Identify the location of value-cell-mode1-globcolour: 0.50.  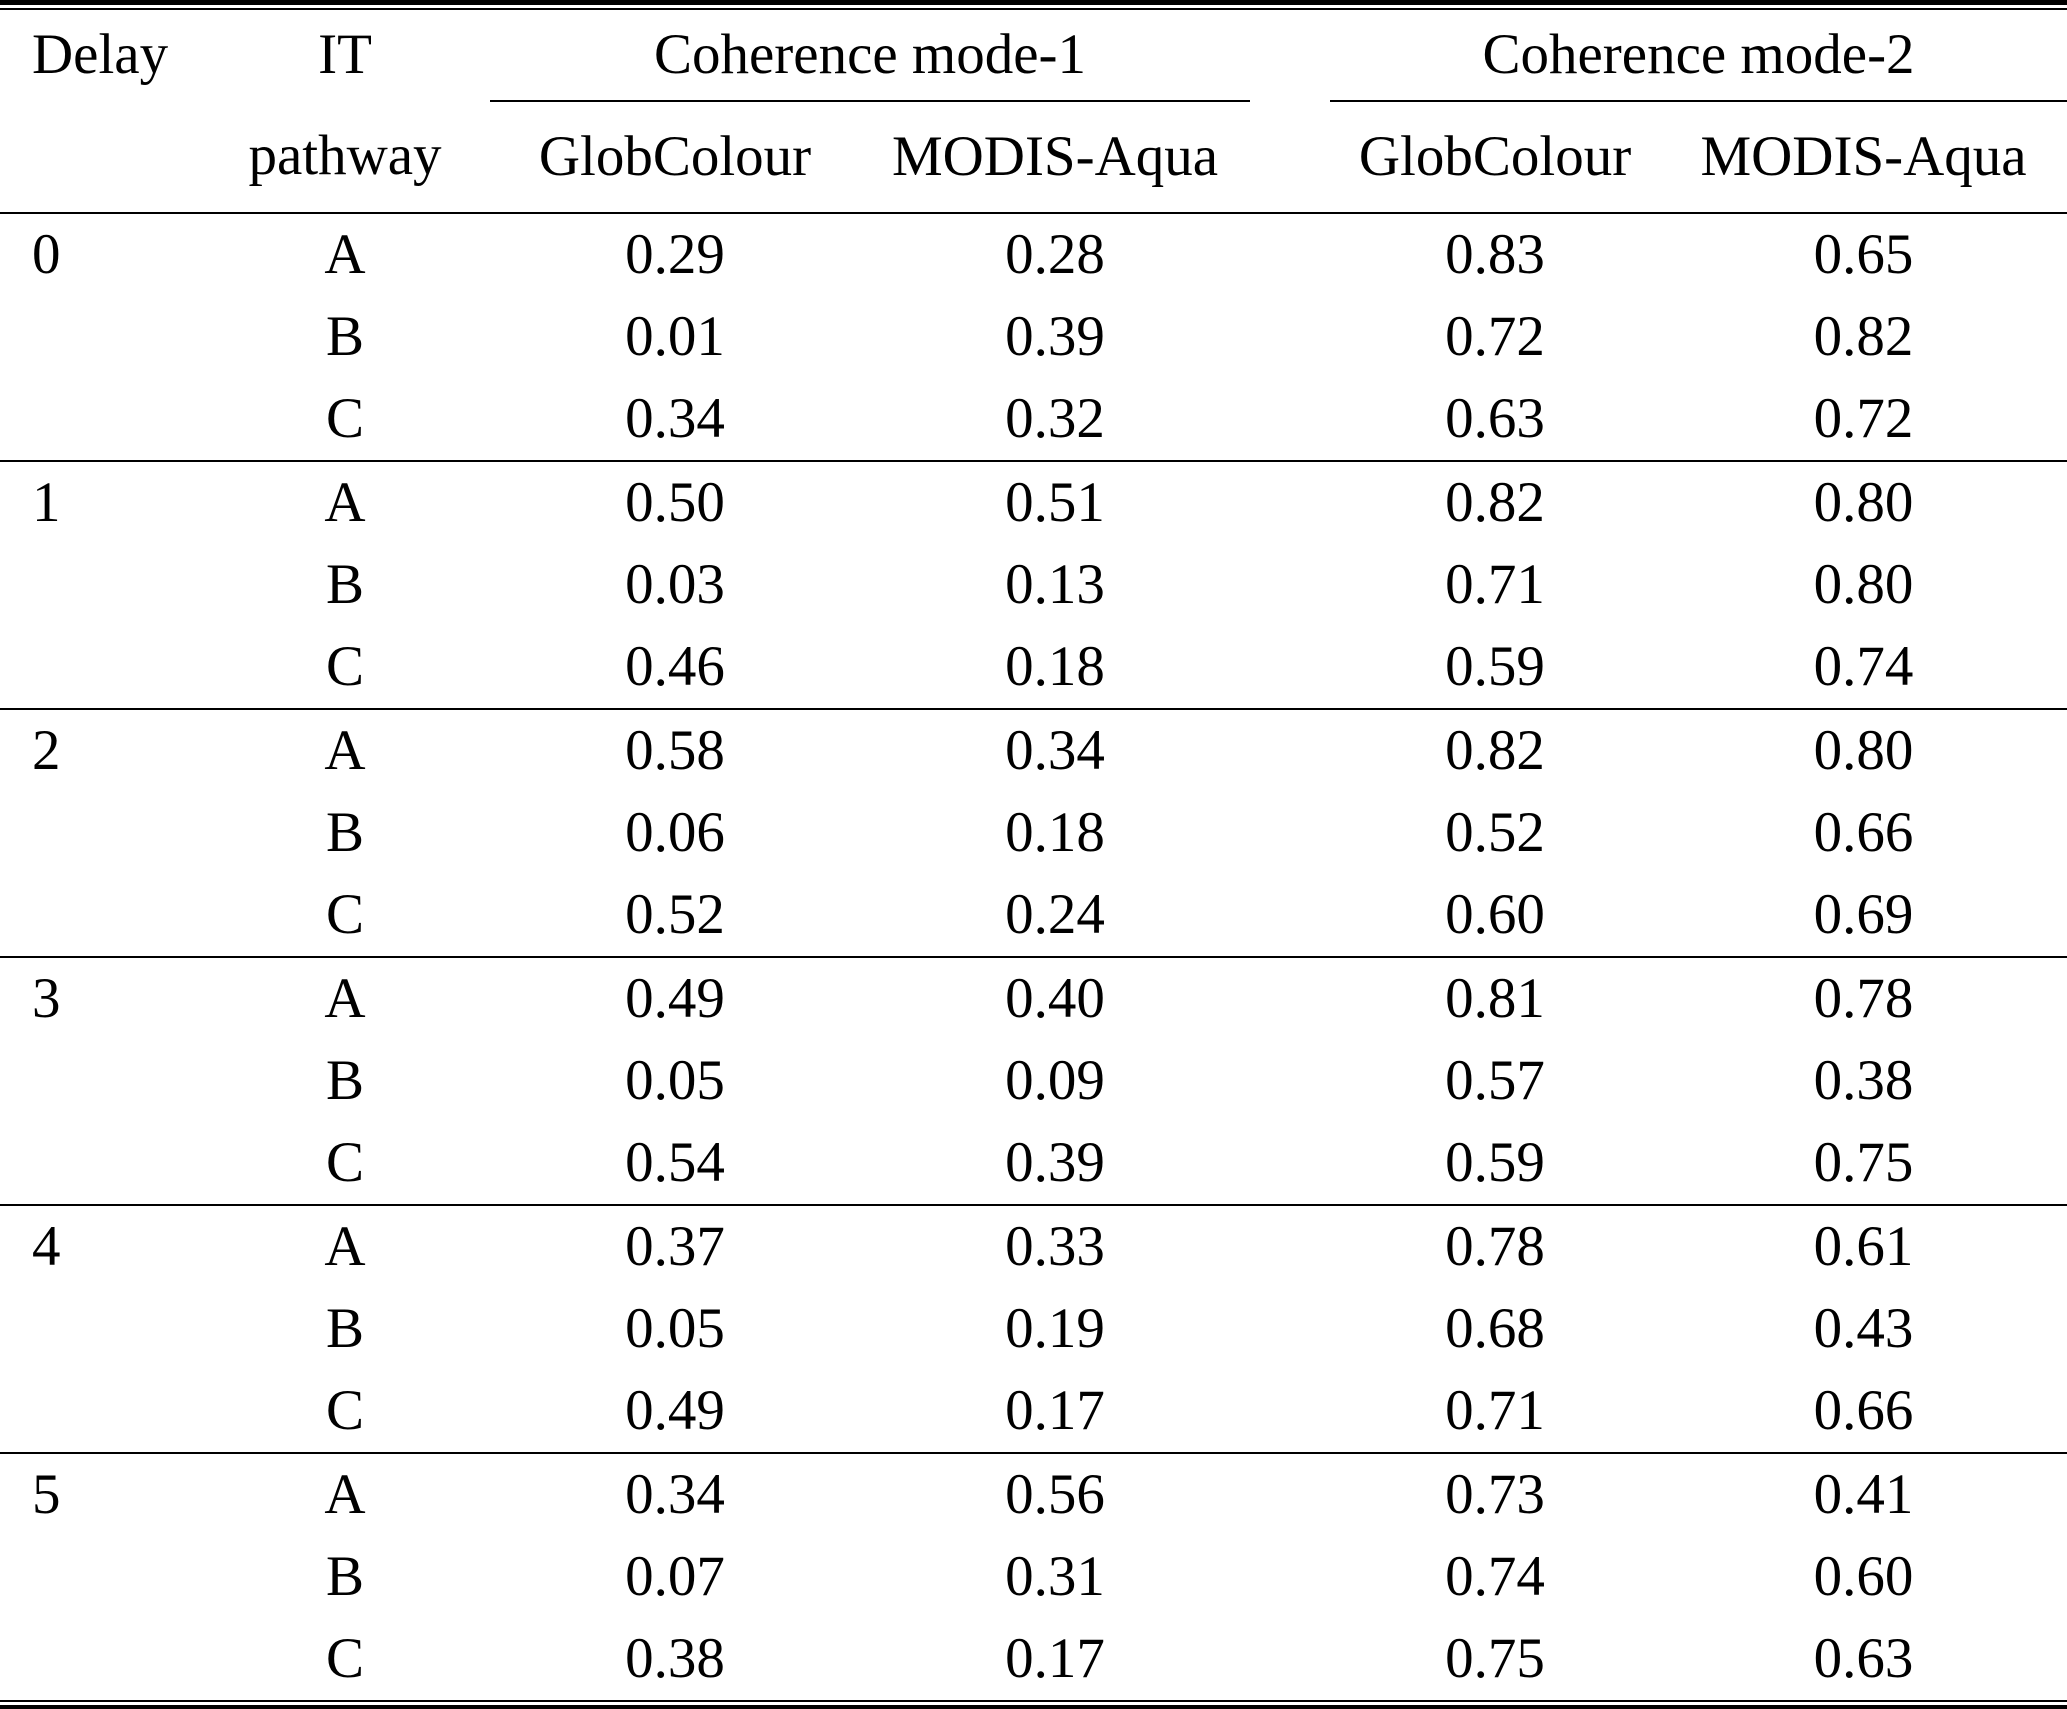
(675, 502).